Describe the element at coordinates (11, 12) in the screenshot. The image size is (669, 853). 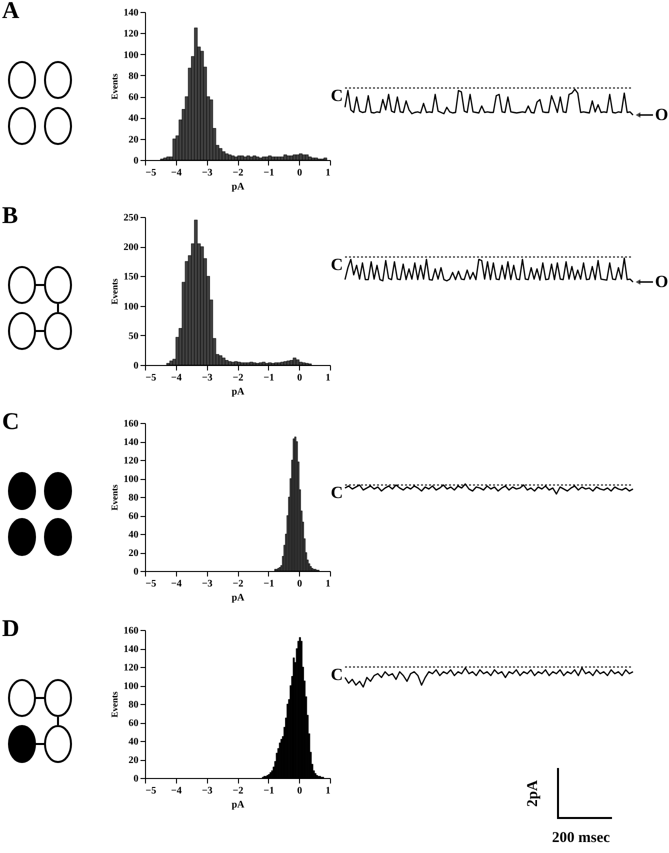
I see `chart-title: A` at that location.